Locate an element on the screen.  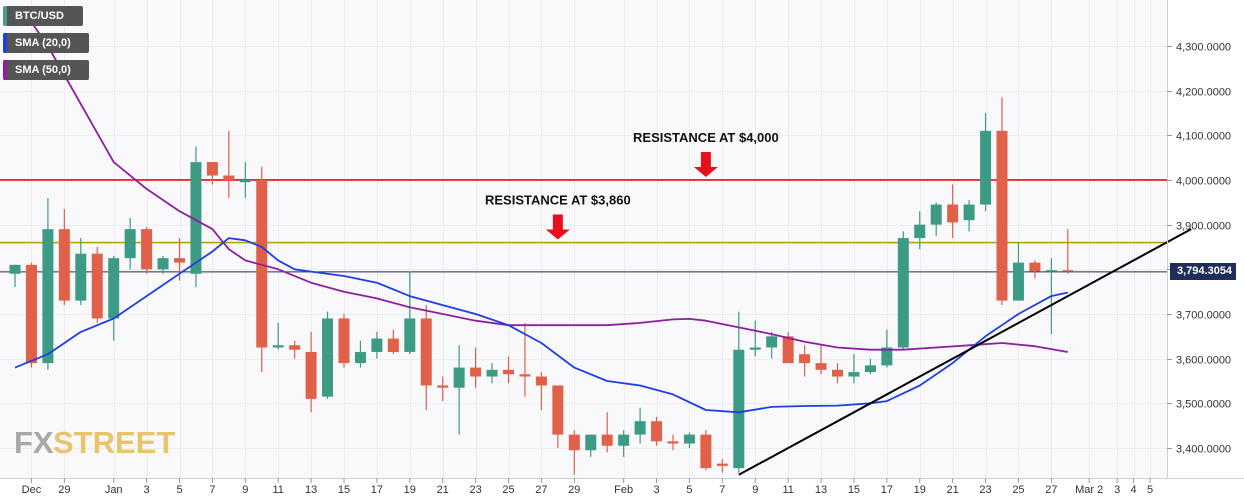
x-tick-label: 15 is located at coordinates (344, 490).